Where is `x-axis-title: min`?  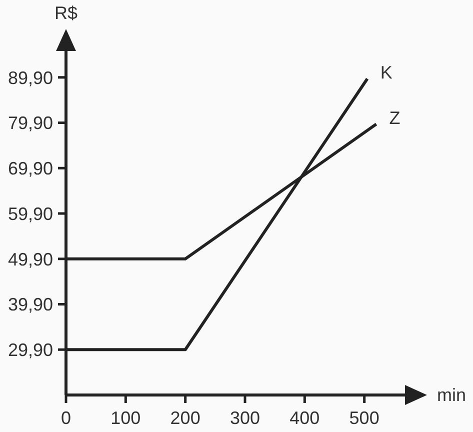
x-axis-title: min is located at coordinates (451, 395).